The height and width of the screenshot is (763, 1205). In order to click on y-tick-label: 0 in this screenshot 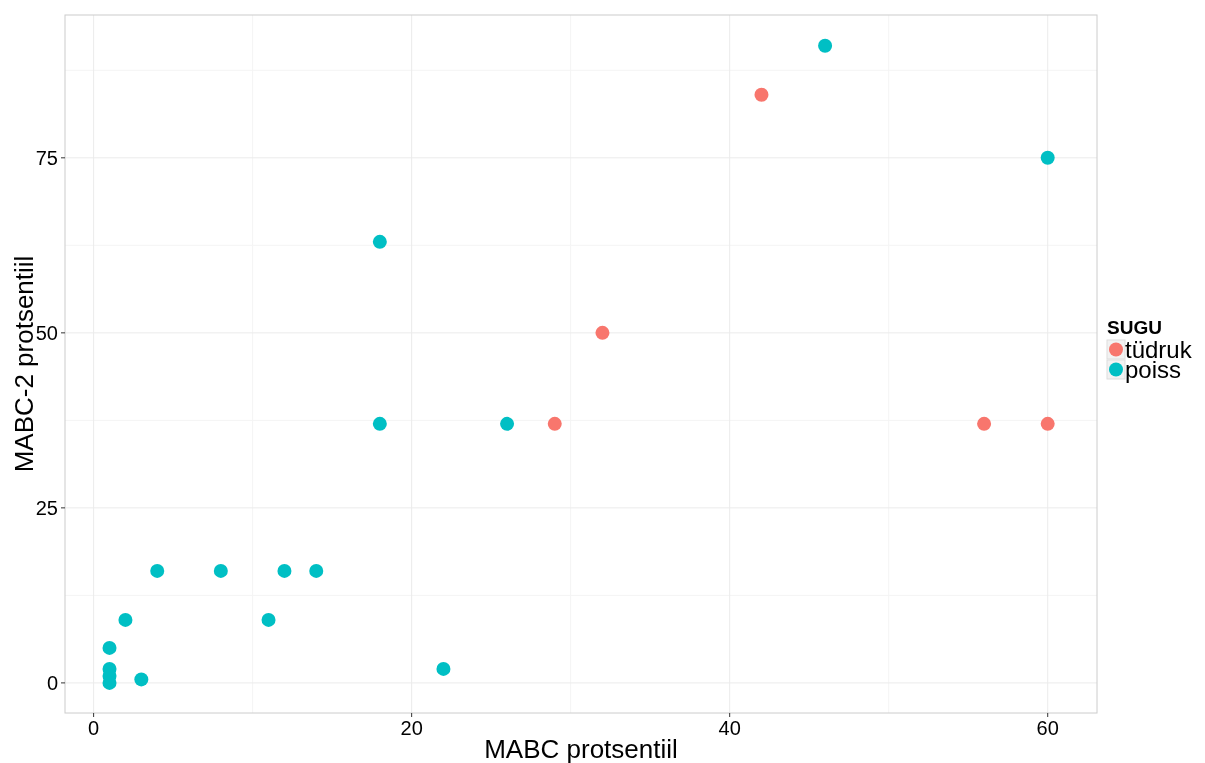, I will do `click(52, 682)`.